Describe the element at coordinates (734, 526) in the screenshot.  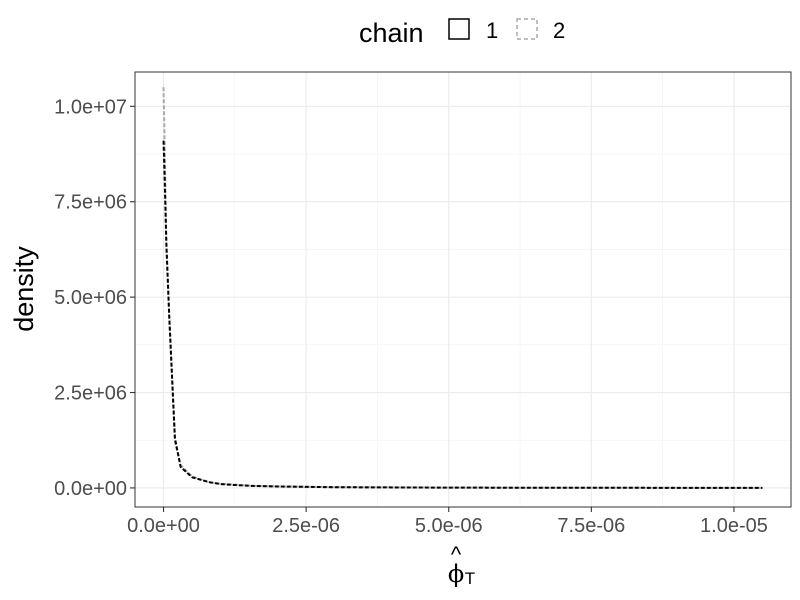
I see `x-tick-label: 1.0e-05` at that location.